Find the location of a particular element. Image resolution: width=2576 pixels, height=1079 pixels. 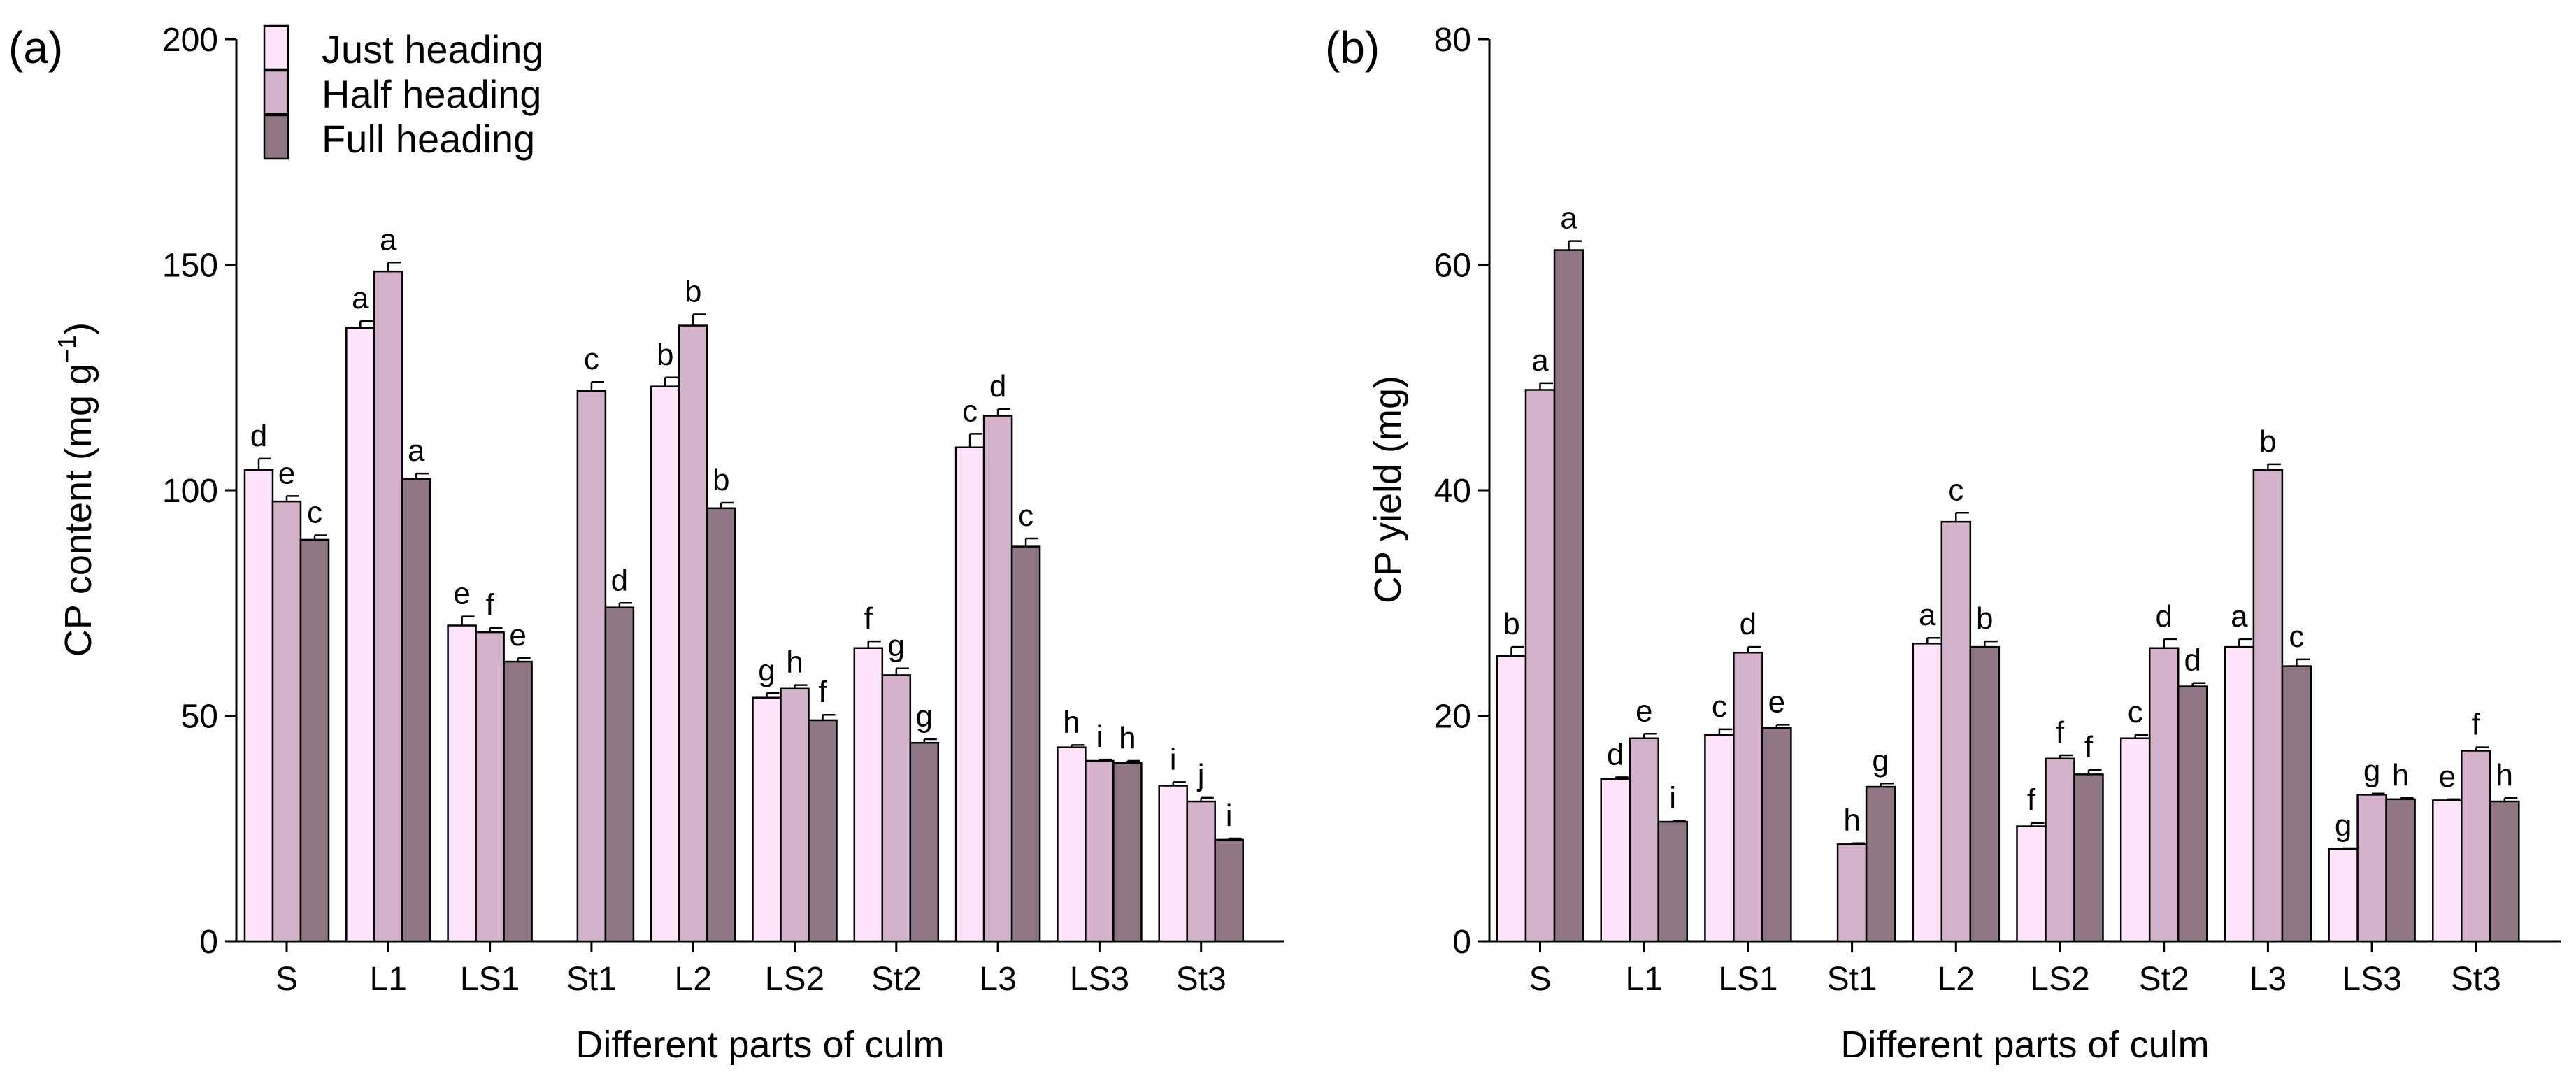

panel-b-significance-letter: i is located at coordinates (1672, 797).